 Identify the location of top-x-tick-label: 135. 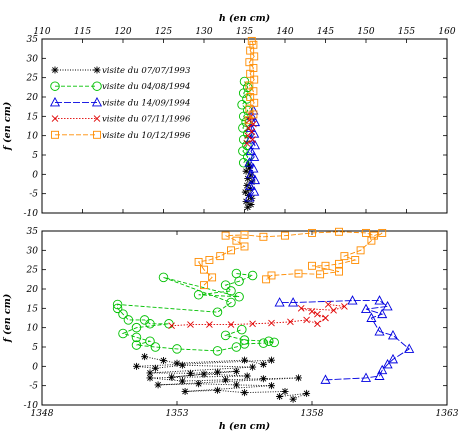
(244, 32).